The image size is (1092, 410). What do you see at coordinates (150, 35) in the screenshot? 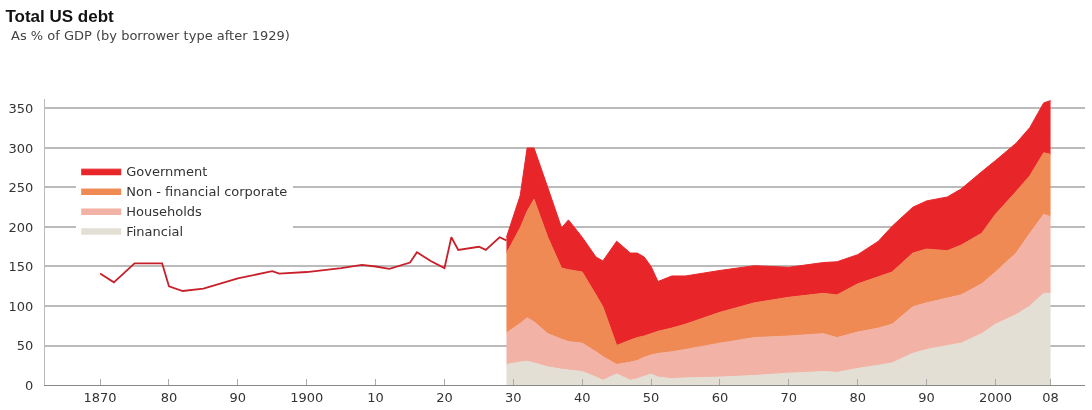
I see `chart-subtitle: As % of GDP (by borrower type after 1929)` at bounding box center [150, 35].